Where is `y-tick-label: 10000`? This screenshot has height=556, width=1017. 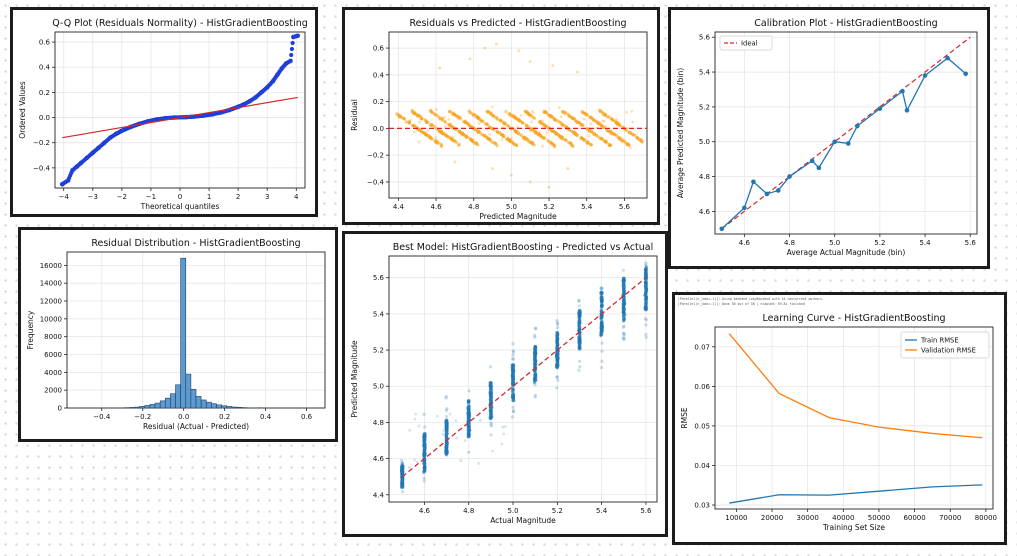 y-tick-label: 10000 is located at coordinates (51, 319).